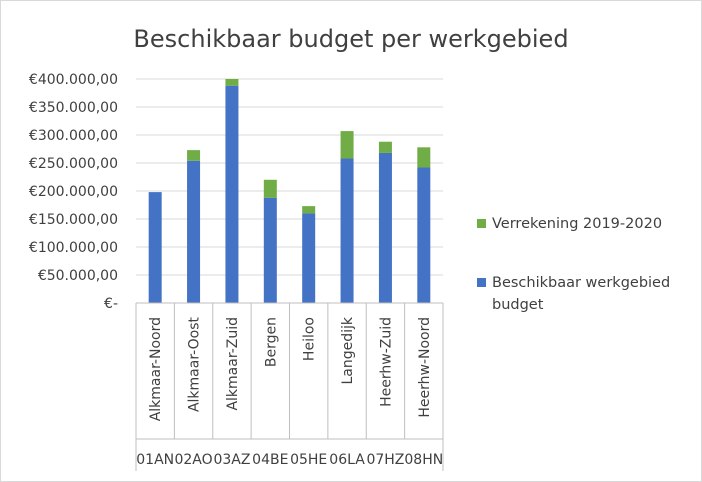 The height and width of the screenshot is (482, 702). I want to click on x-category-code: 05HE, so click(308, 460).